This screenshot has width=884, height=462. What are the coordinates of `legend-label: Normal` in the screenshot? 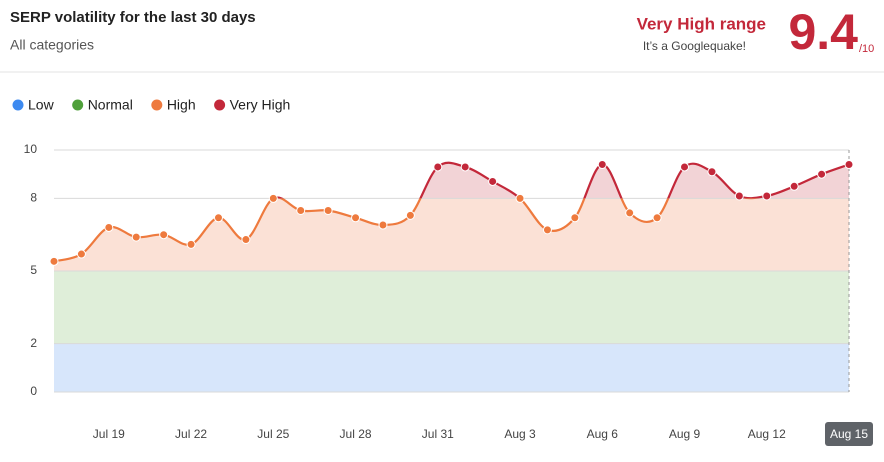 It's located at (110, 105).